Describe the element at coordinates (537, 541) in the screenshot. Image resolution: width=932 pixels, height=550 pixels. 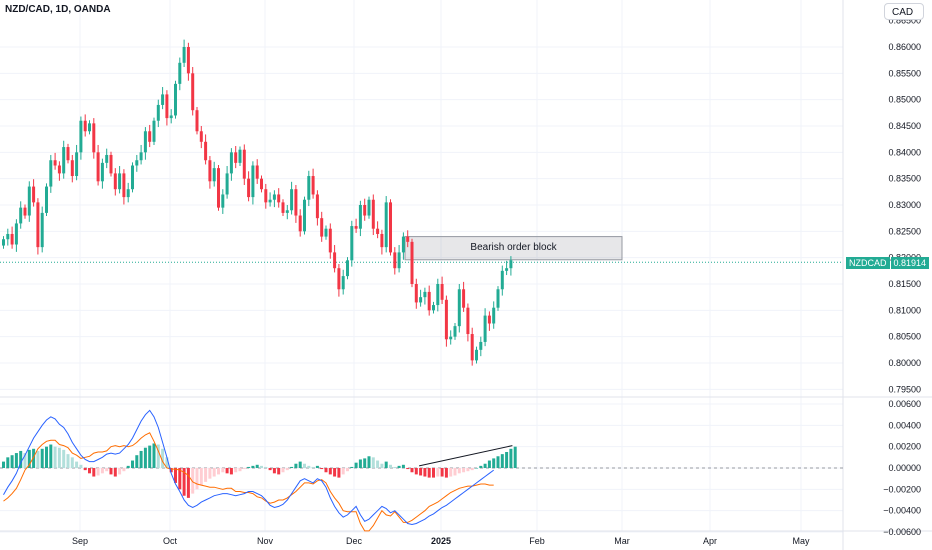
I see `time-axis-label: Feb` at that location.